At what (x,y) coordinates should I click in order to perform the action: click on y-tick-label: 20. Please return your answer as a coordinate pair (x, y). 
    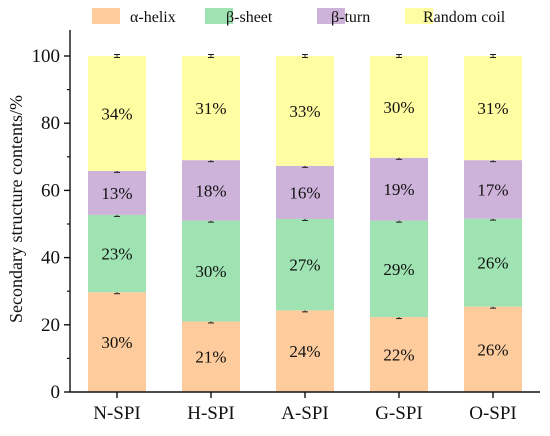
    Looking at the image, I should click on (50, 325).